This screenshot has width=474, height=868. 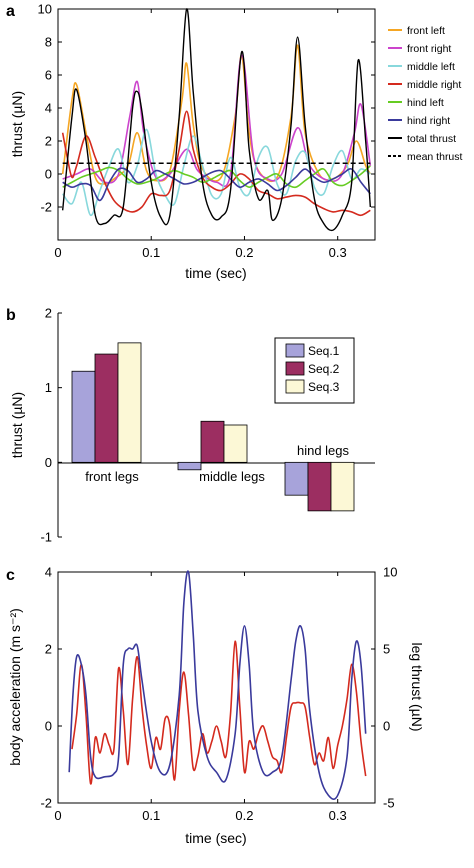 What do you see at coordinates (48, 462) in the screenshot?
I see `panel-b-y-tick-label: 0` at bounding box center [48, 462].